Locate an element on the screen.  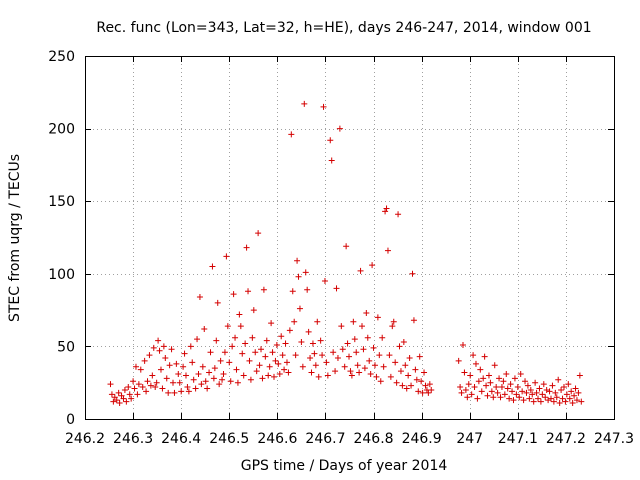
x-axis-title: GPS time / Days of year 2014 is located at coordinates (344, 466).